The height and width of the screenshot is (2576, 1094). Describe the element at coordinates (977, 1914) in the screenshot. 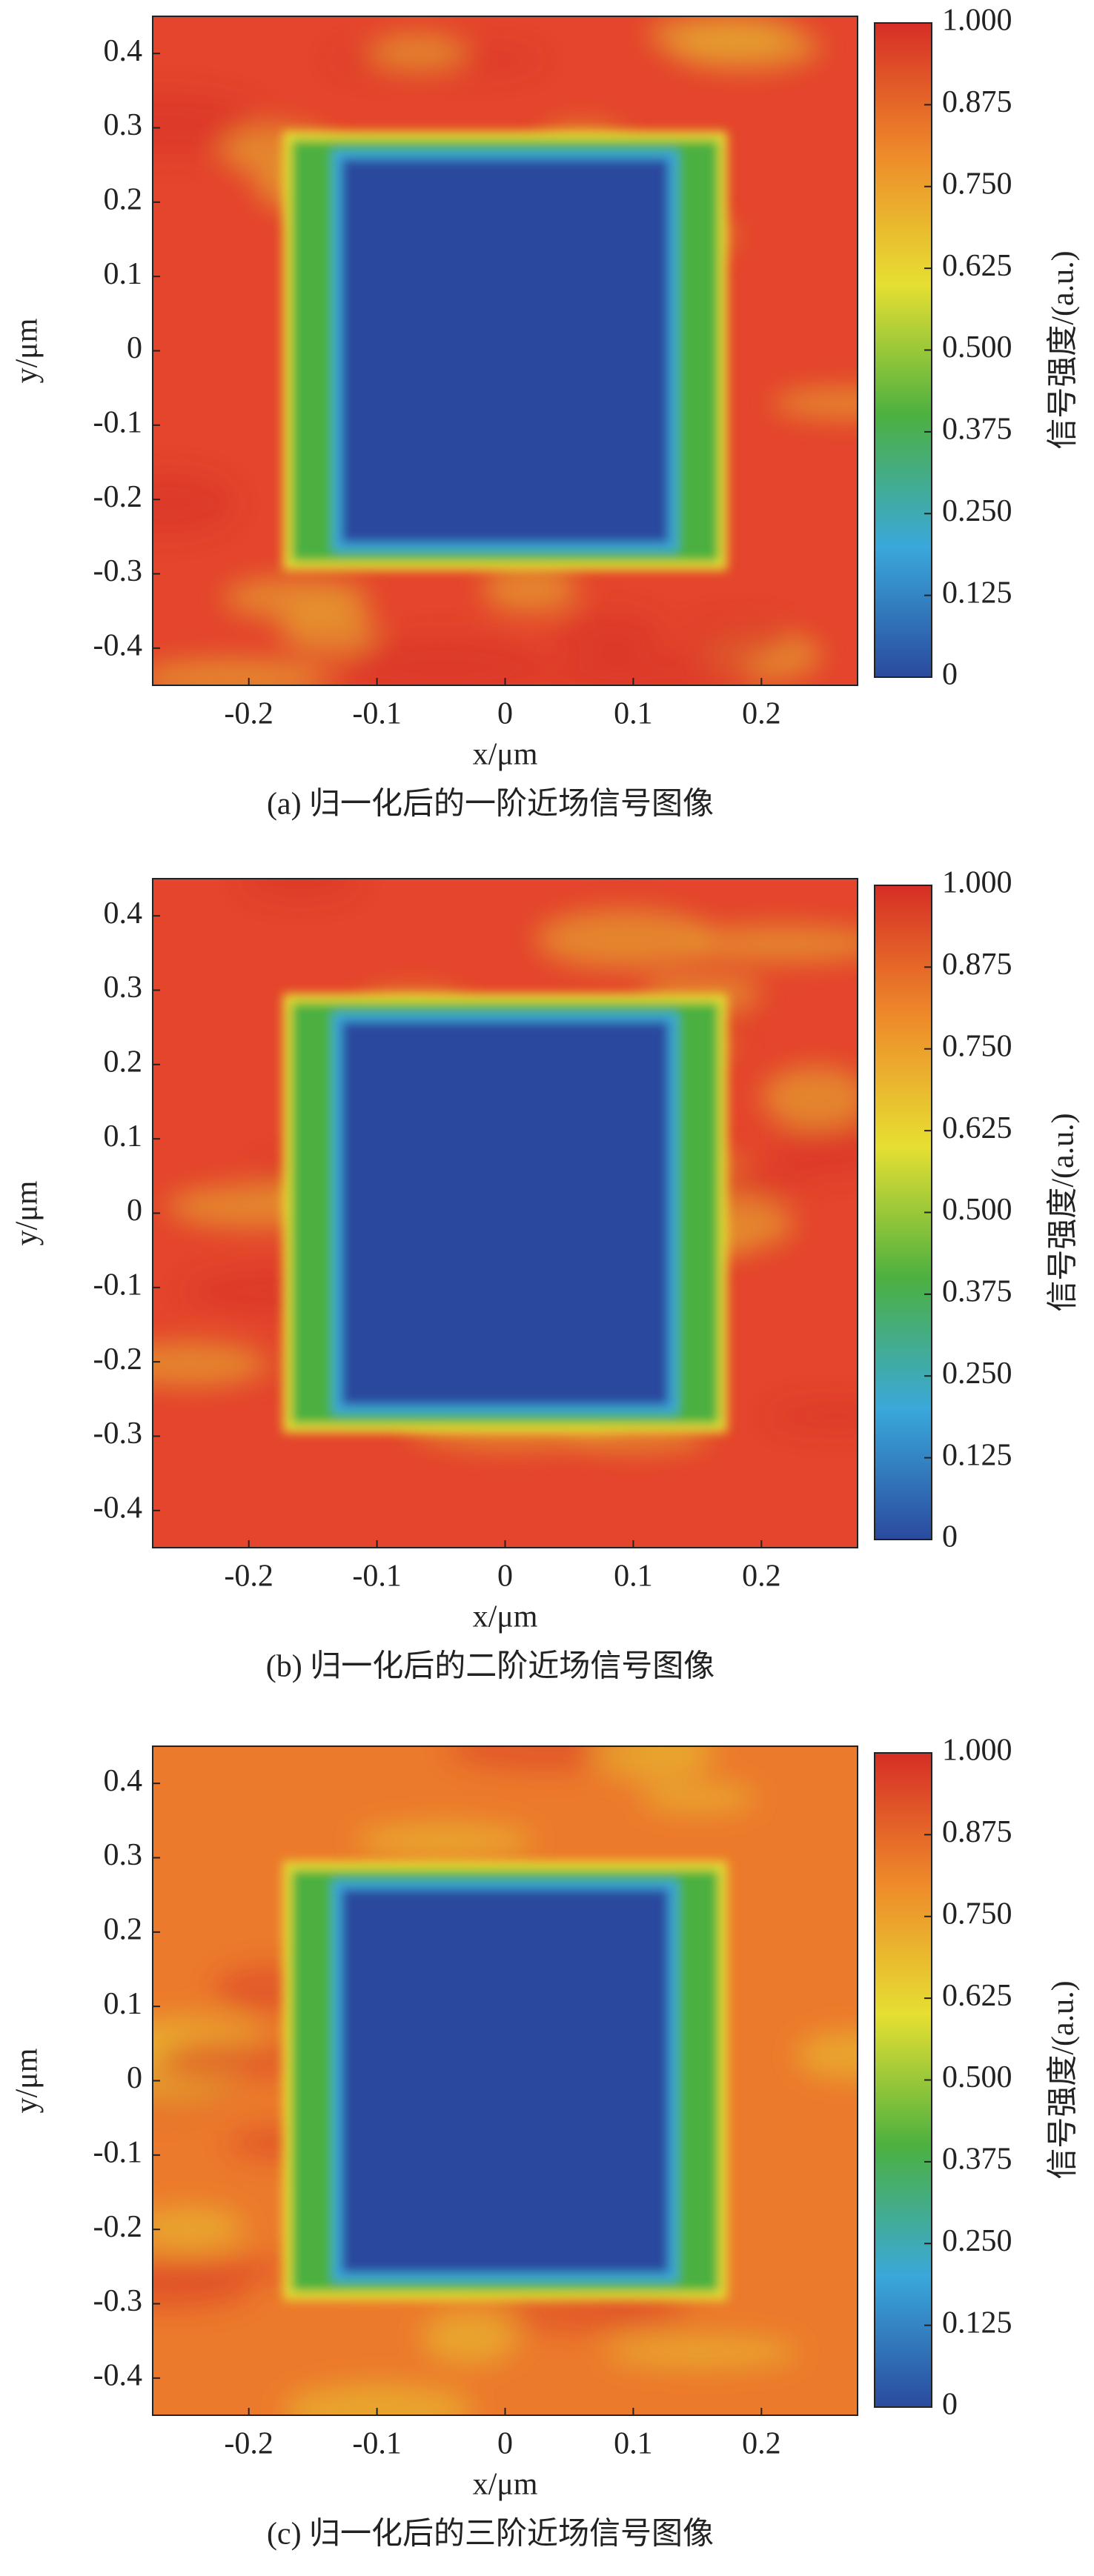

I see `colorbar-tick-label: 0.750` at that location.